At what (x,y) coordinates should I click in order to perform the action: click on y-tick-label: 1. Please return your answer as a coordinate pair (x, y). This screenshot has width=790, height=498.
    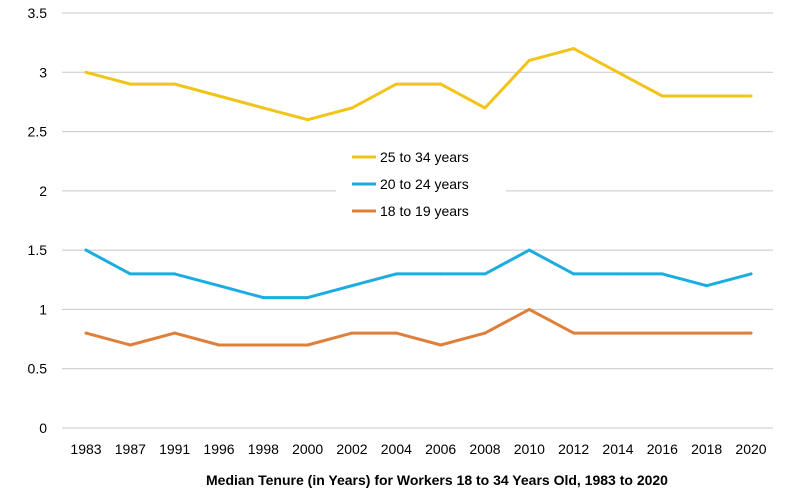
    Looking at the image, I should click on (43, 309).